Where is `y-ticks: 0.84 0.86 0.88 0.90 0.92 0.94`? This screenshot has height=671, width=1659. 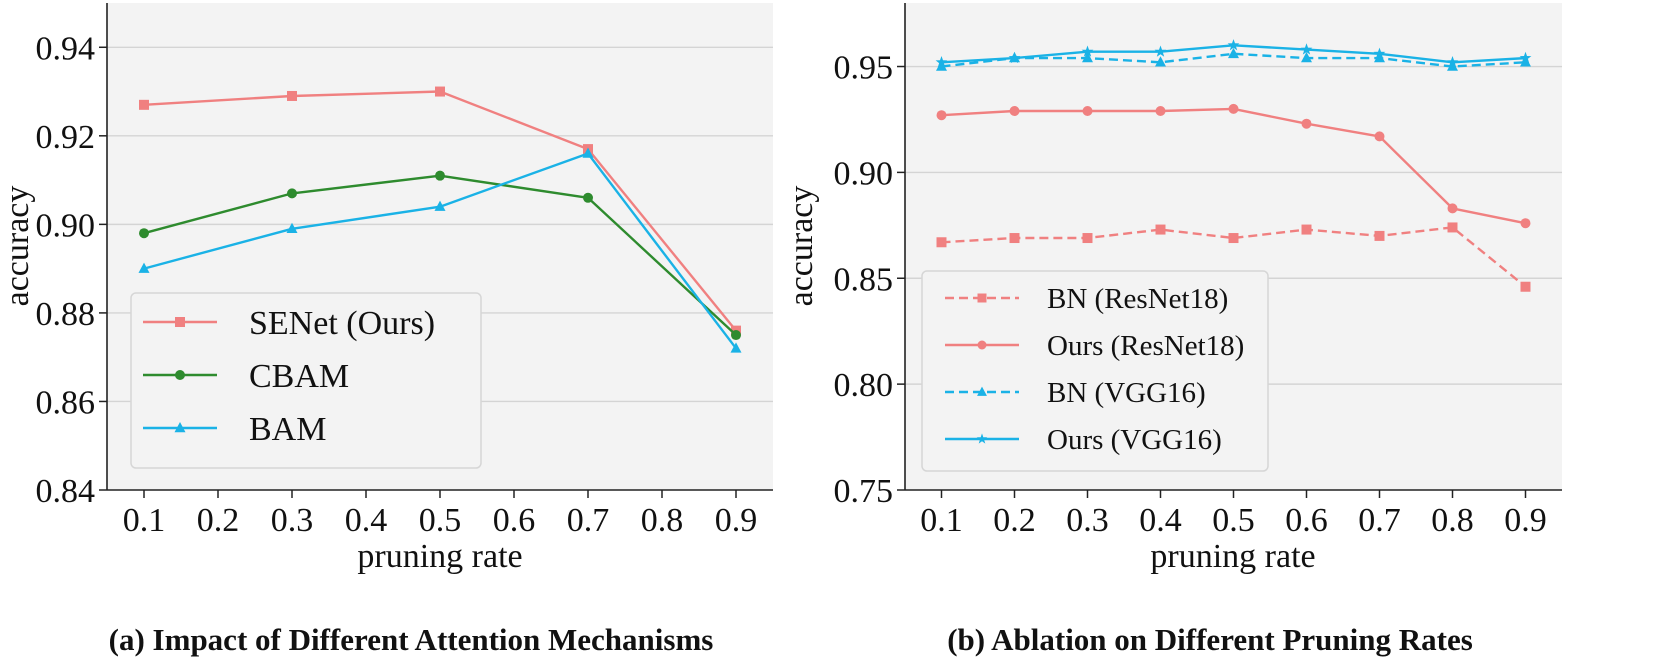
y-ticks: 0.84 0.86 0.88 0.90 0.92 0.94 is located at coordinates (71, 270).